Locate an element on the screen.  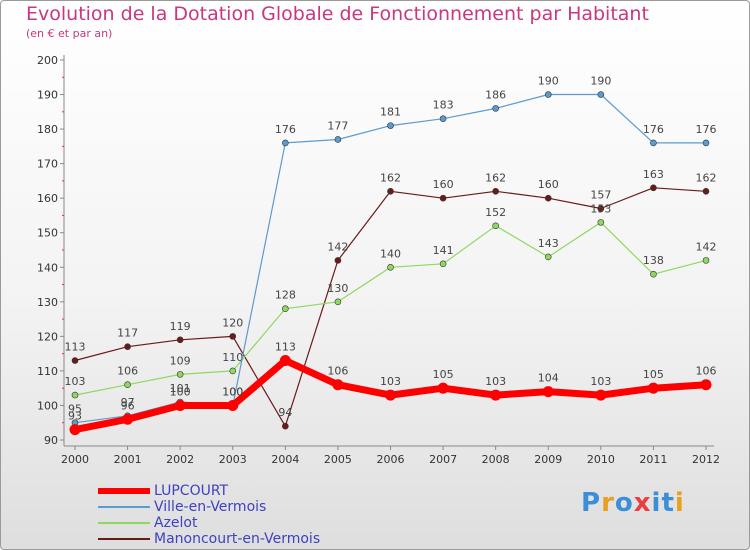
y-tick-label: 110 is located at coordinates (47, 371).